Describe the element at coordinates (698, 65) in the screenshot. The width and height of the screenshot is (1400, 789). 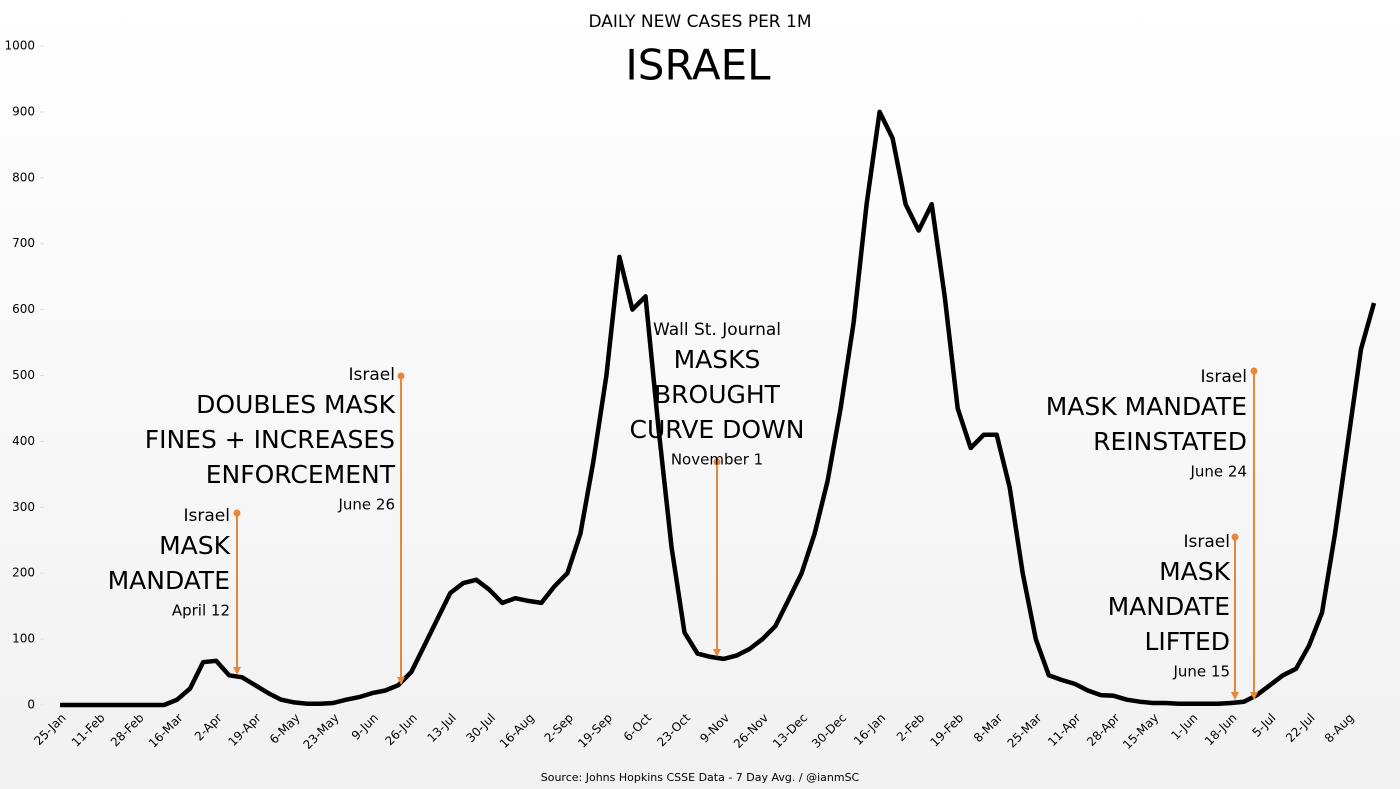
I see `chart-subtitle: ISRAEL` at that location.